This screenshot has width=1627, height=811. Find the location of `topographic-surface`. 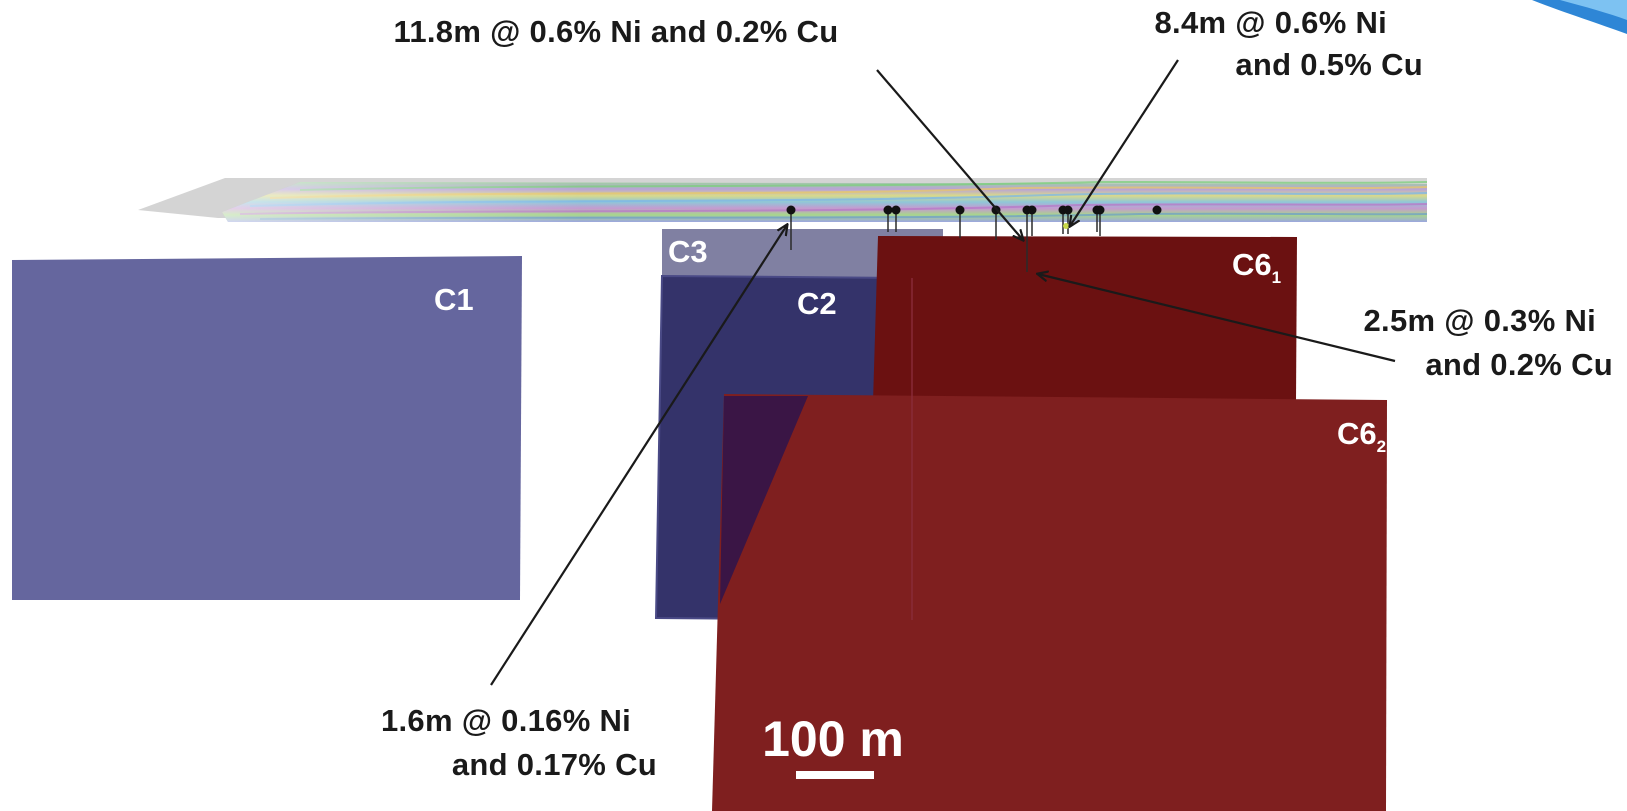

topographic-surface is located at coordinates (783, 200).